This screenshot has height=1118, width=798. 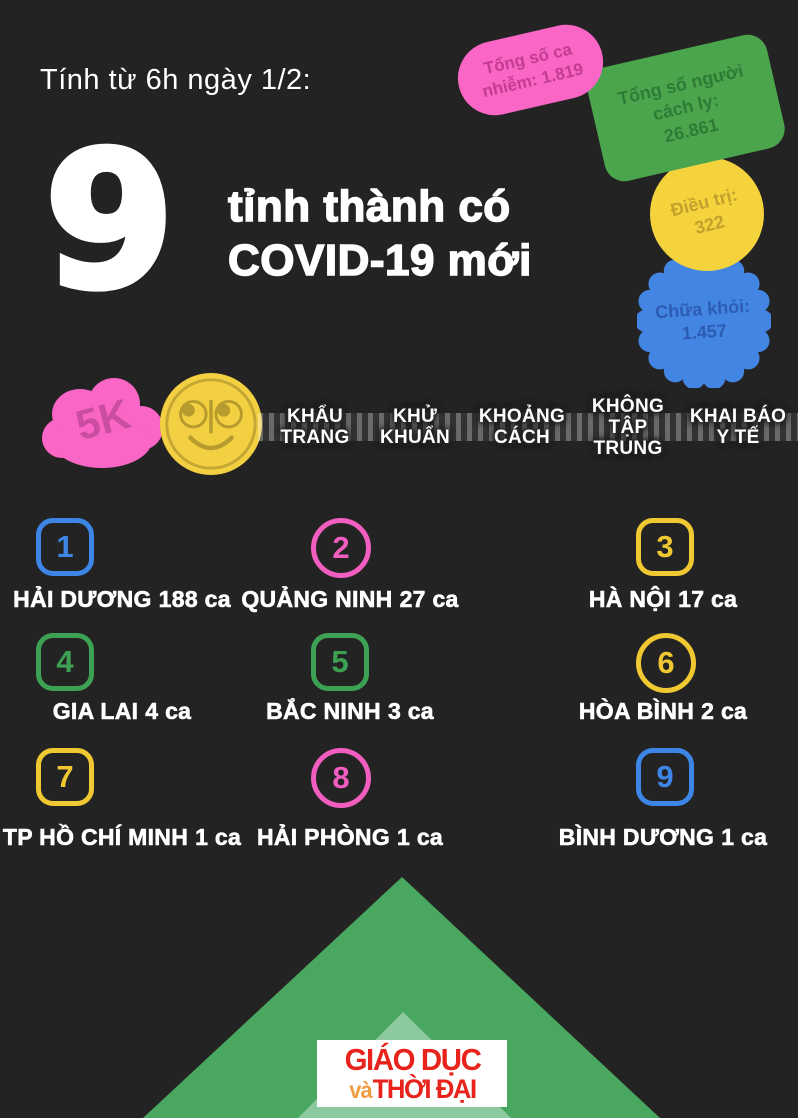 I want to click on province-label-2: QUẢNG NINH 27 ca, so click(x=350, y=599).